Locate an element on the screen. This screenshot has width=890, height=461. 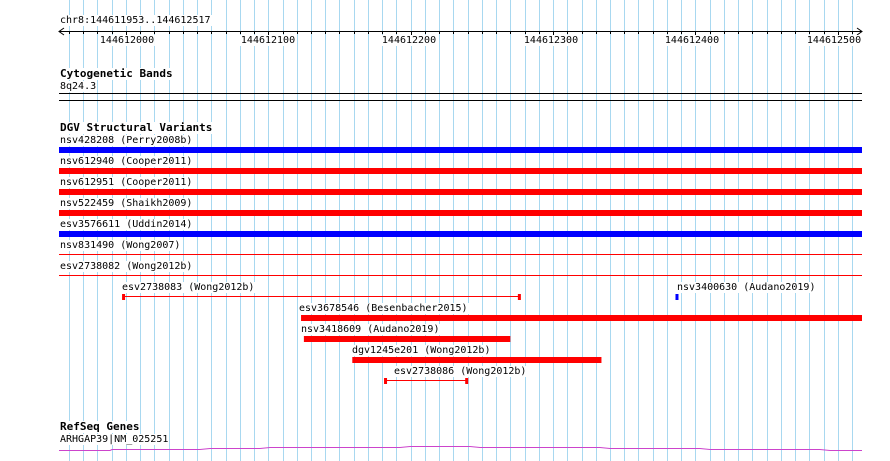
ruler-tick-label: 144612200 is located at coordinates (409, 40).